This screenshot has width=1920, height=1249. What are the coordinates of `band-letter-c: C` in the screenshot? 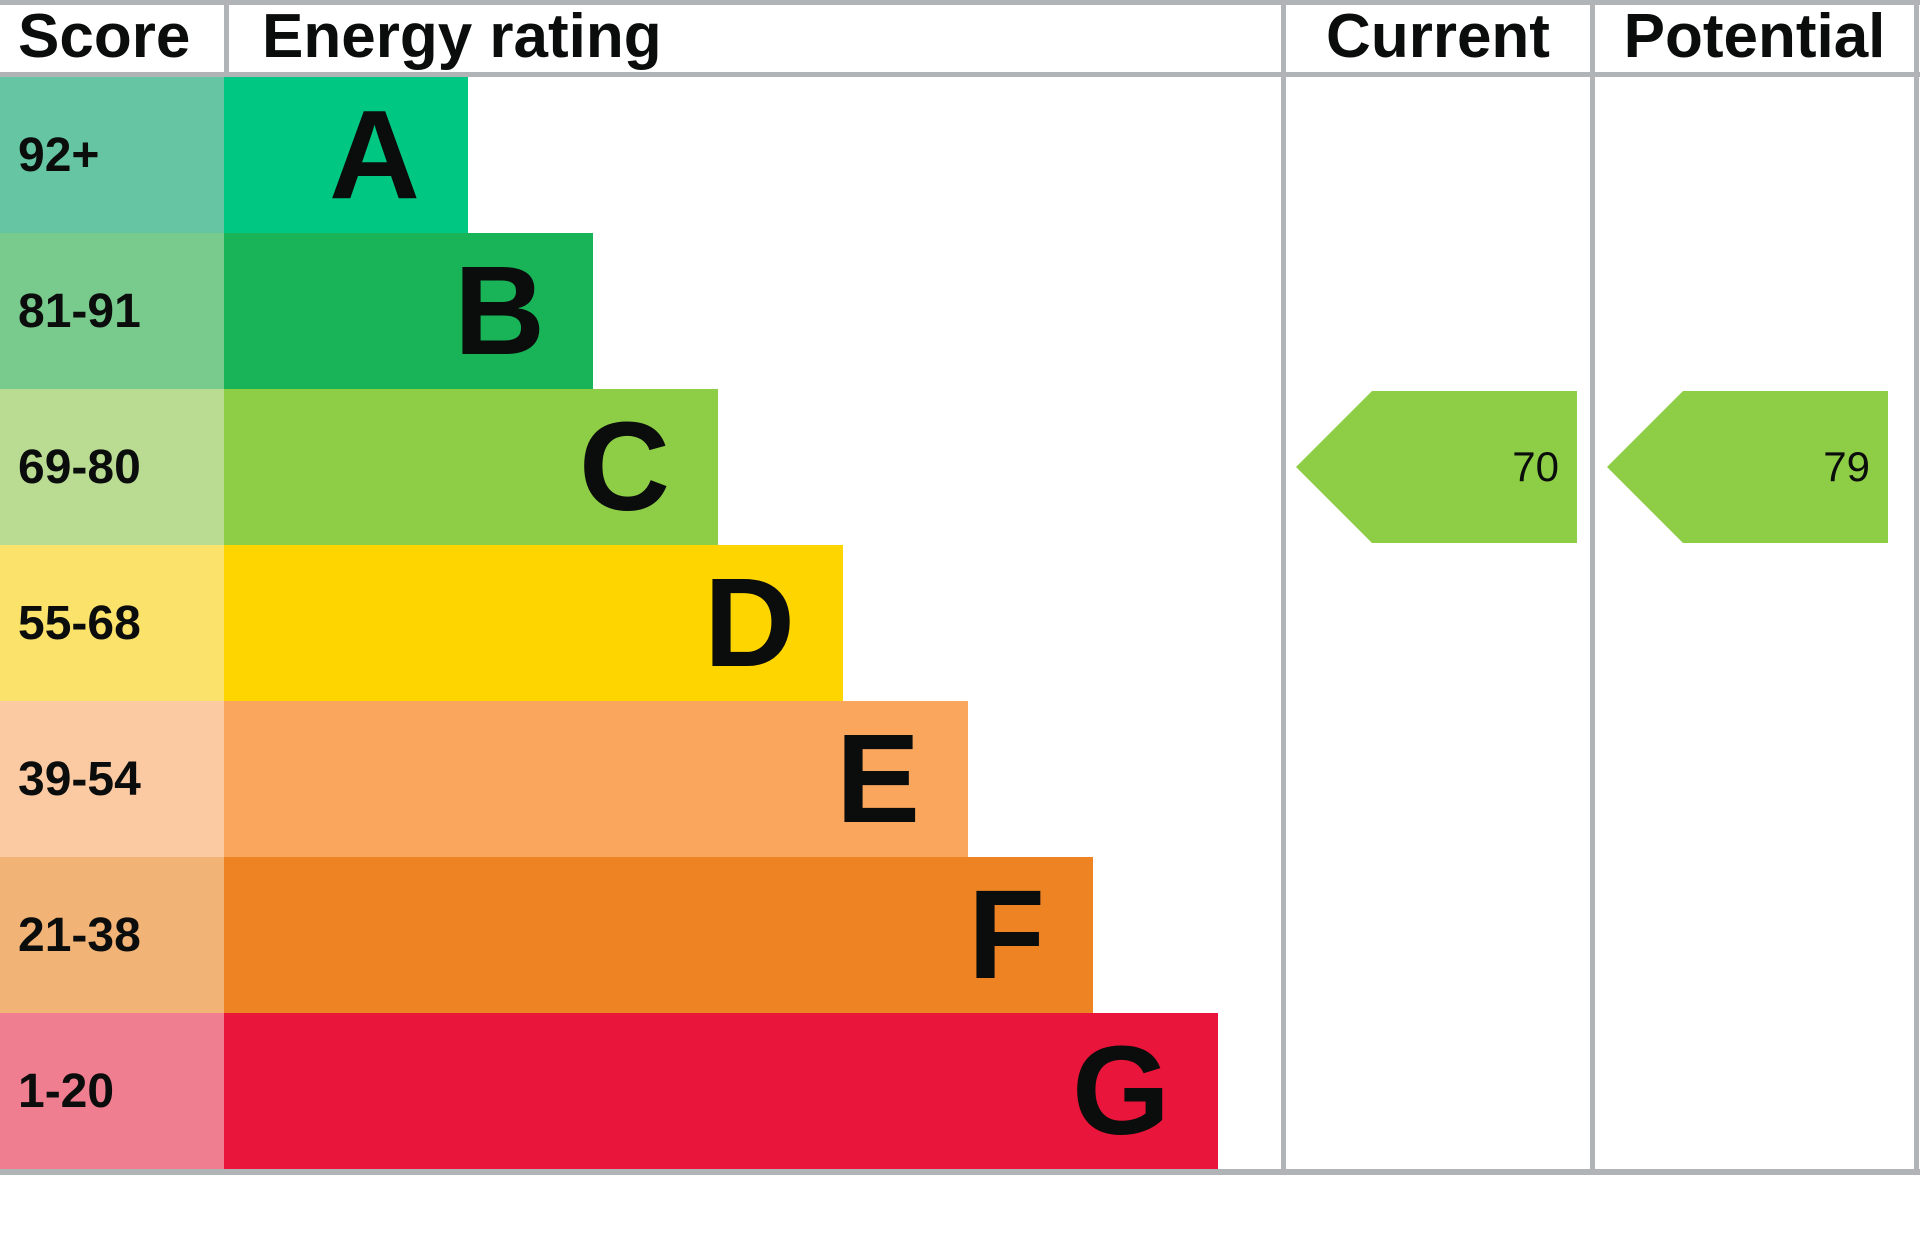 It's located at (624, 466).